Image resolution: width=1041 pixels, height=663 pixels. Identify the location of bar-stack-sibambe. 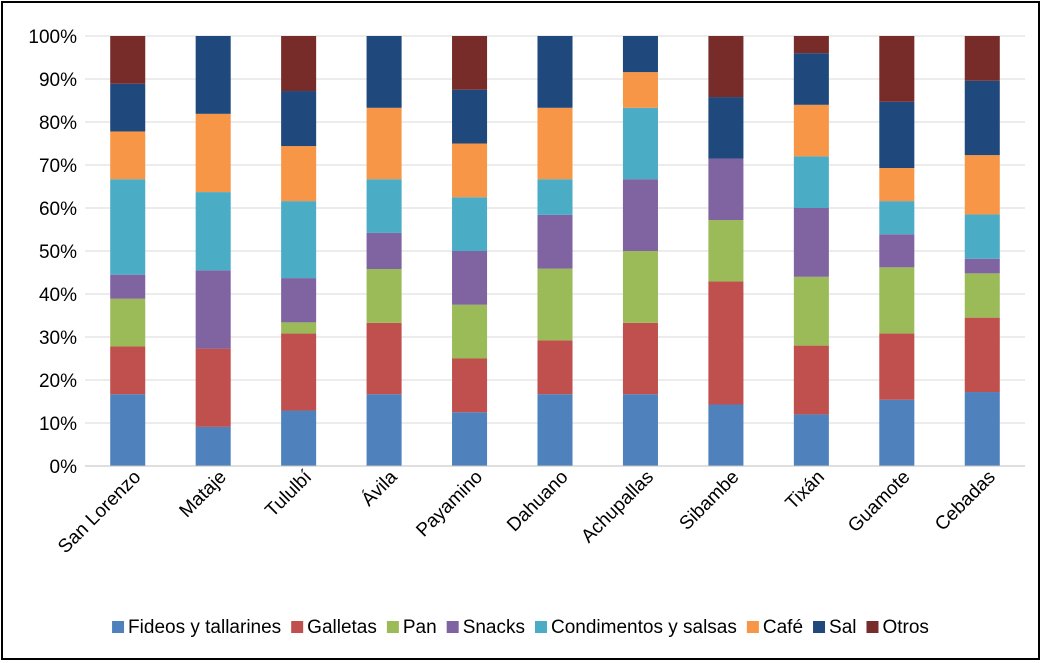
(726, 251).